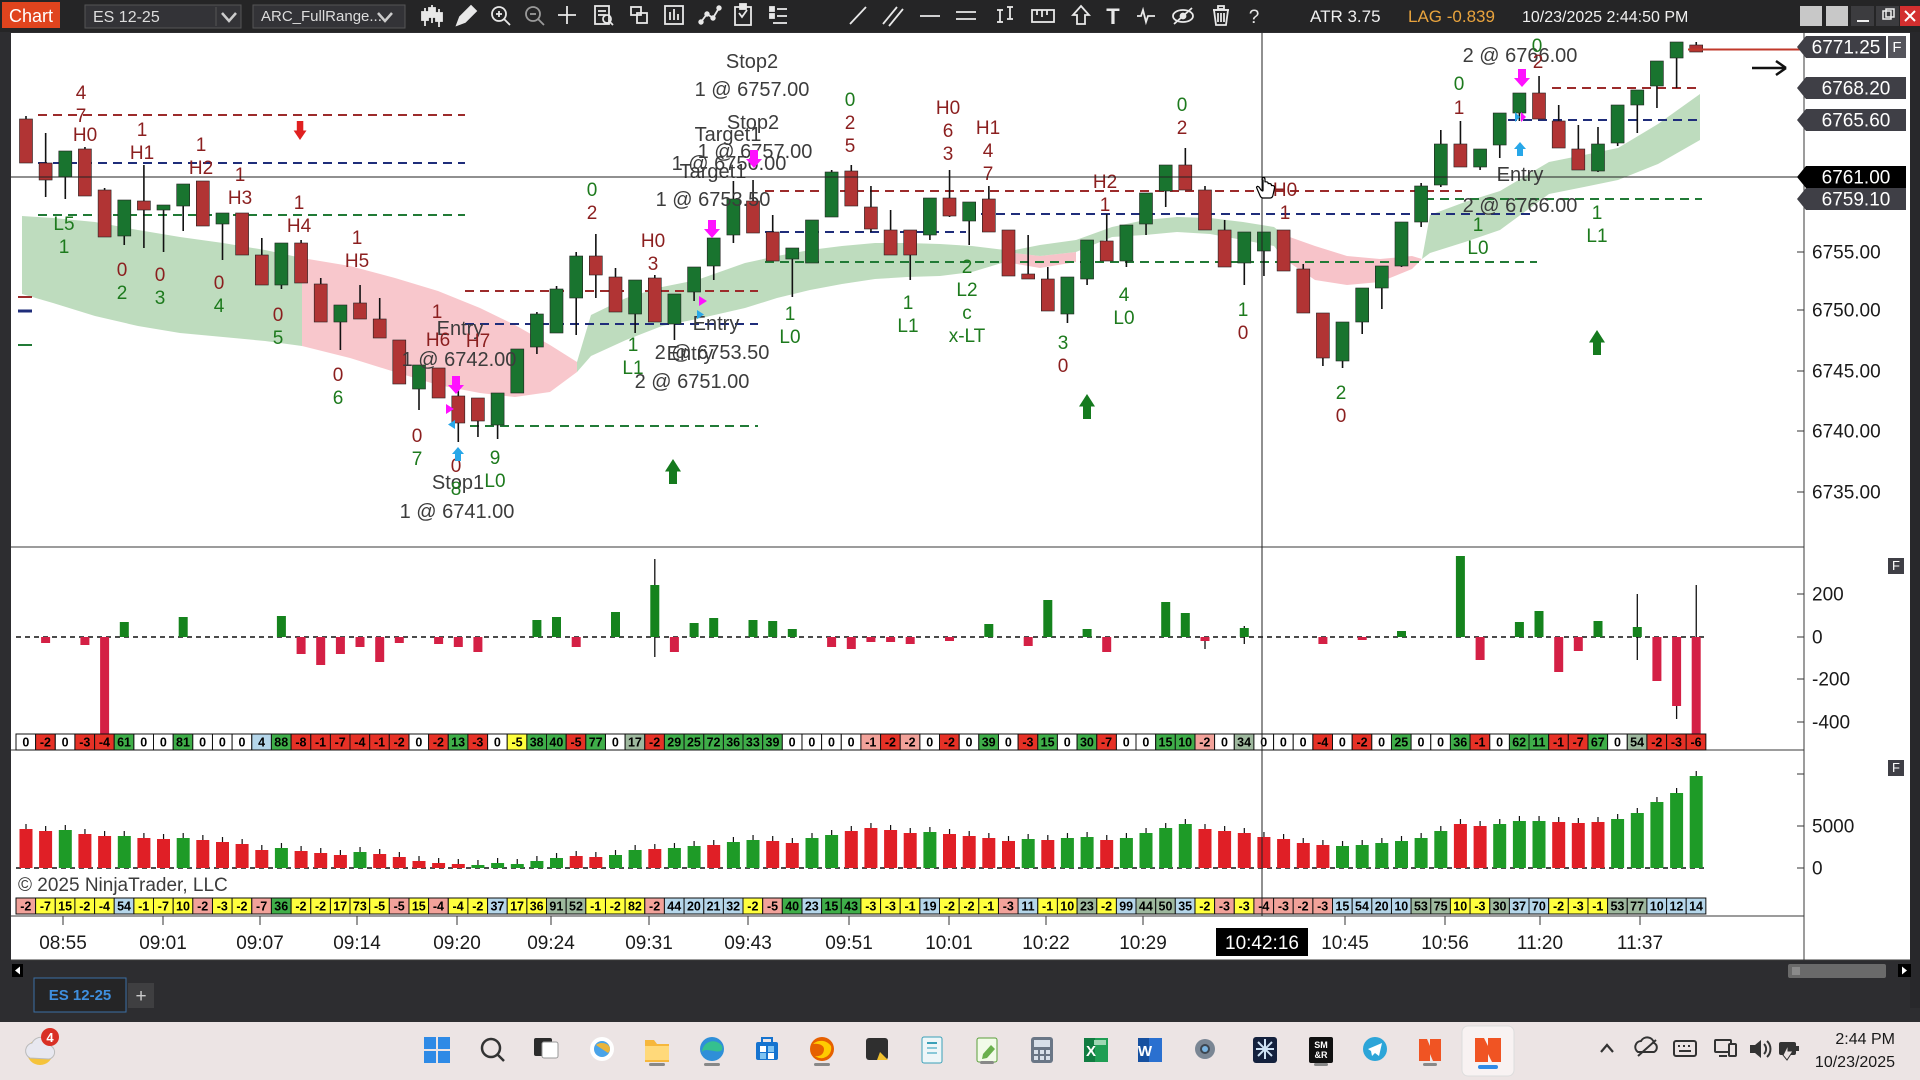 The image size is (1920, 1080). Describe the element at coordinates (516, 743) in the screenshot. I see `svg-text: -5` at that location.